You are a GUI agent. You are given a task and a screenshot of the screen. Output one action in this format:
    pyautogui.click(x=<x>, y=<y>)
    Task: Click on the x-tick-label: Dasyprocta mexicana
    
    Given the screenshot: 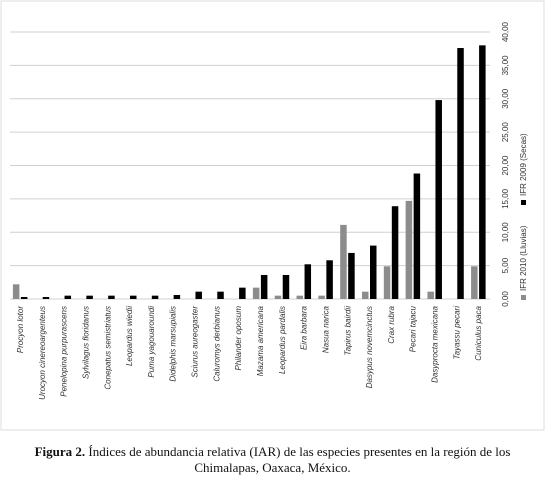 What is the action you would take?
    pyautogui.click(x=435, y=343)
    